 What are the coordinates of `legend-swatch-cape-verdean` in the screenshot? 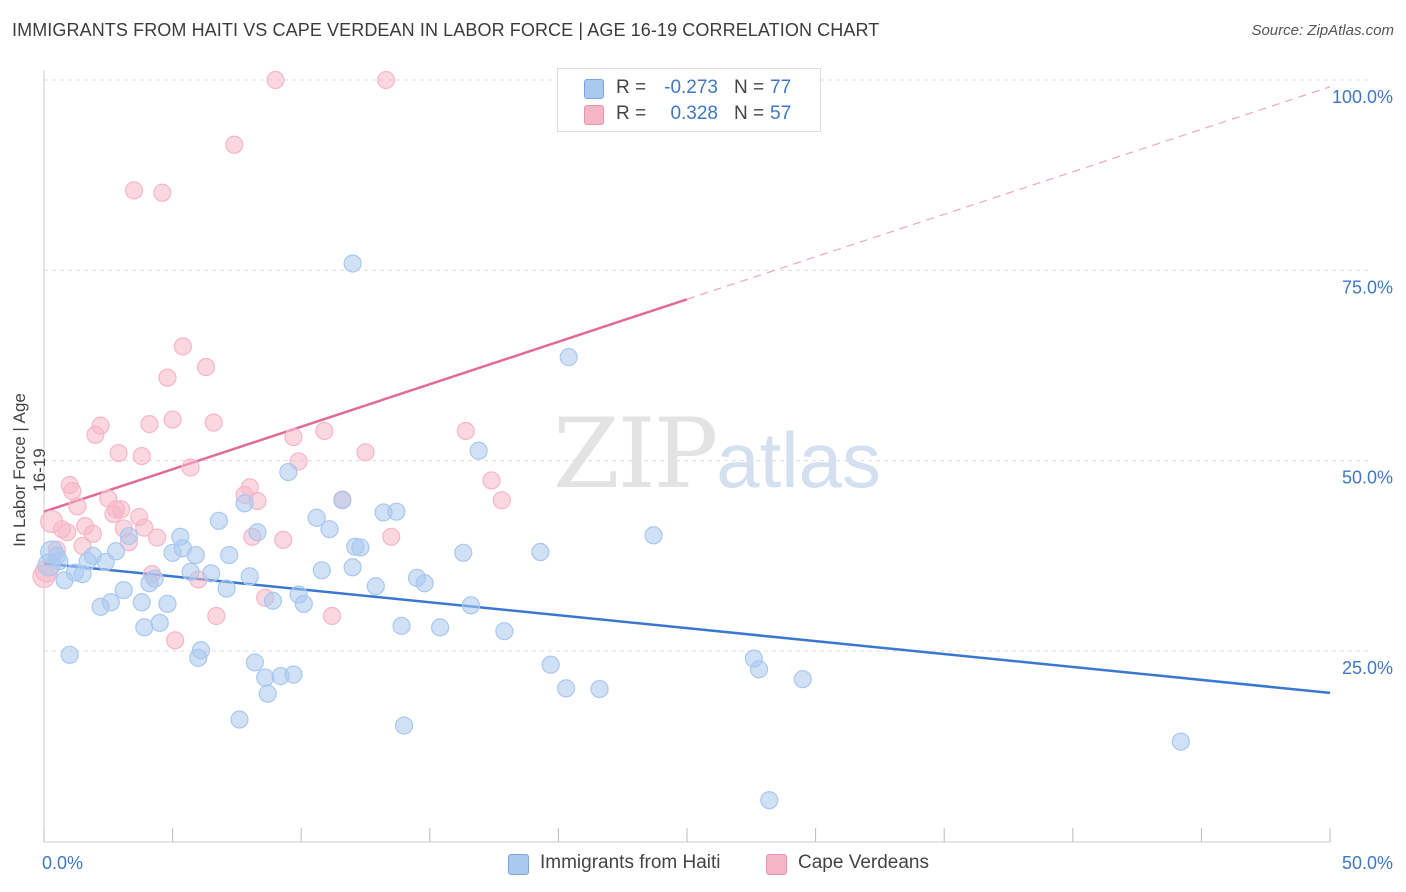 It's located at (594, 115).